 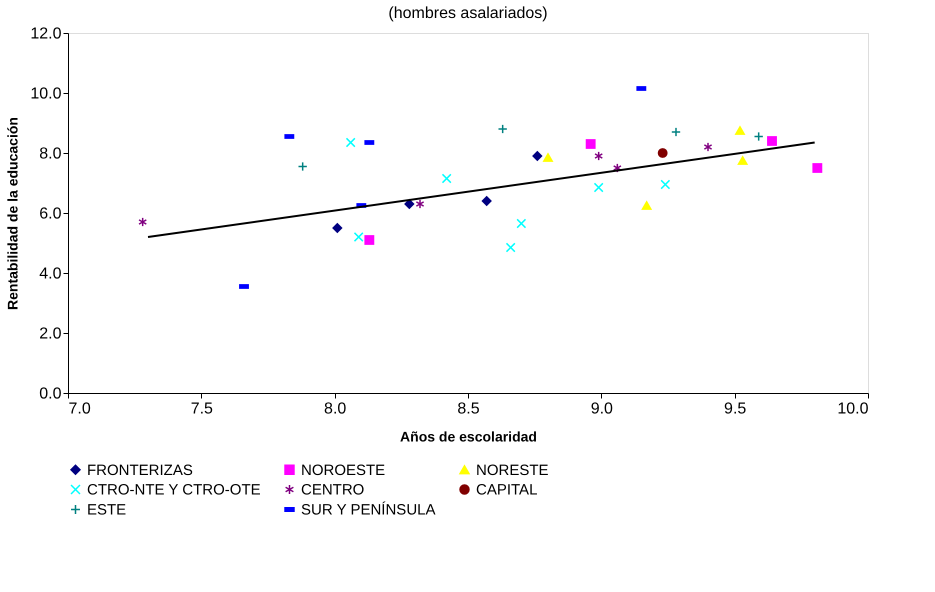 I want to click on x-tick-label: 10.0, so click(x=853, y=409).